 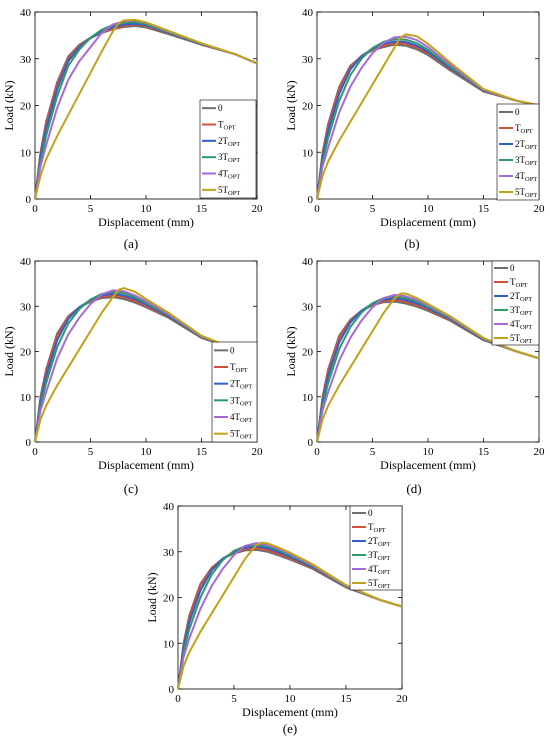 I want to click on panel-caption: (a), so click(x=131, y=243).